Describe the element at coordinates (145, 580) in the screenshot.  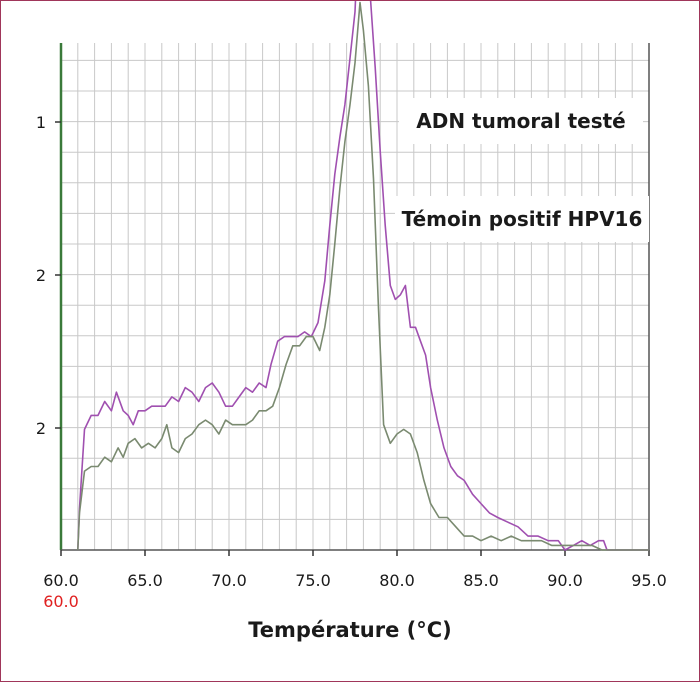
I see `x-tick-label: 65.0` at that location.